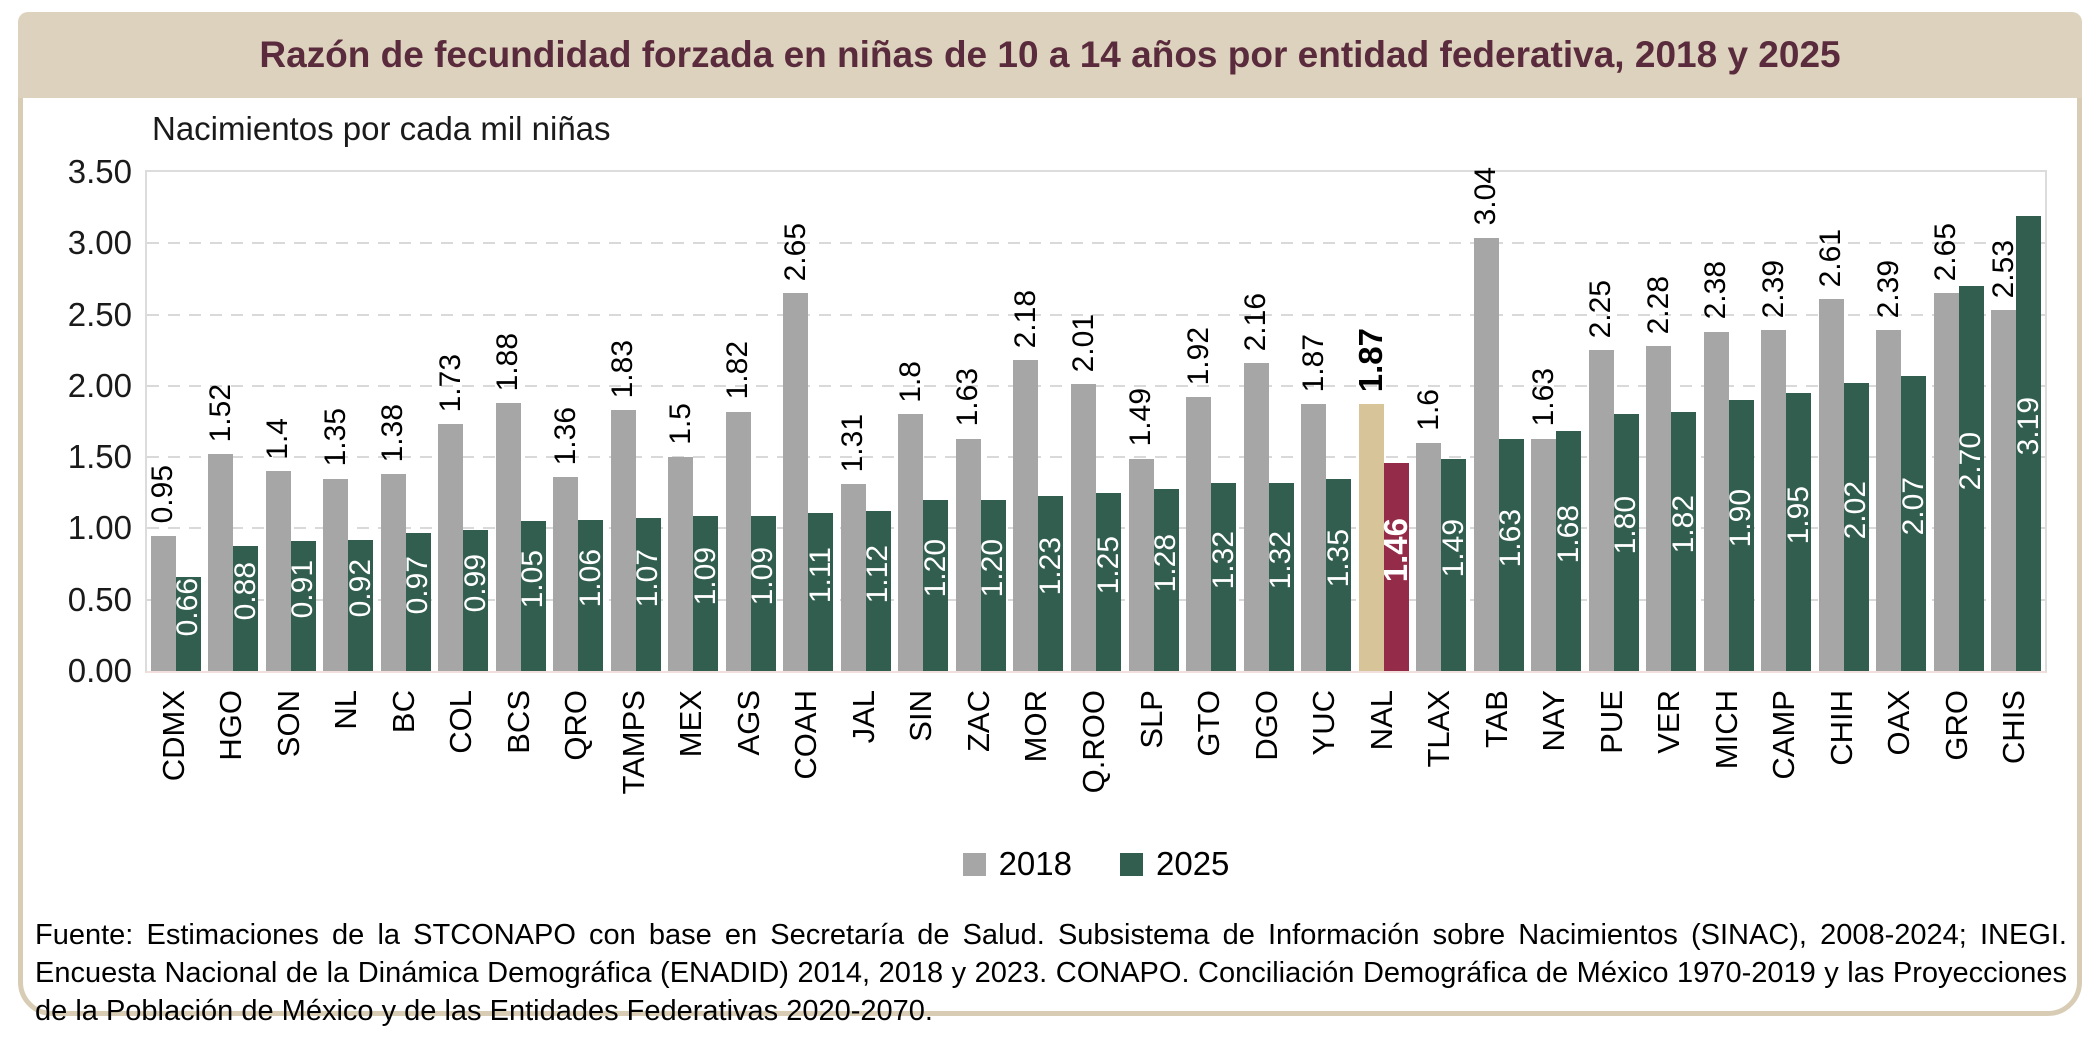  I want to click on value-label-2025-COAH: 1.11, so click(820, 574).